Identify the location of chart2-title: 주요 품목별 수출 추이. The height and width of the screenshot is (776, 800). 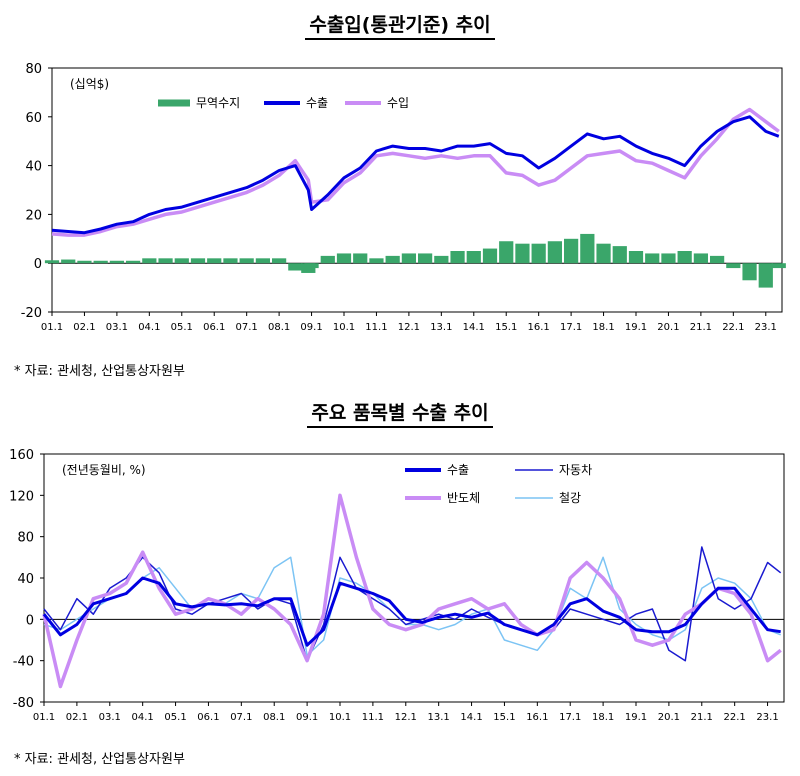
(400, 413).